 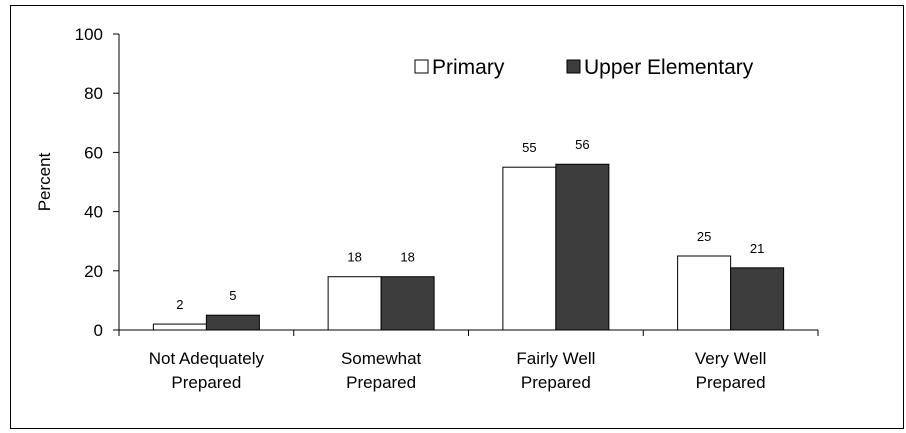 I want to click on bar-value-label: 5, so click(x=232, y=295).